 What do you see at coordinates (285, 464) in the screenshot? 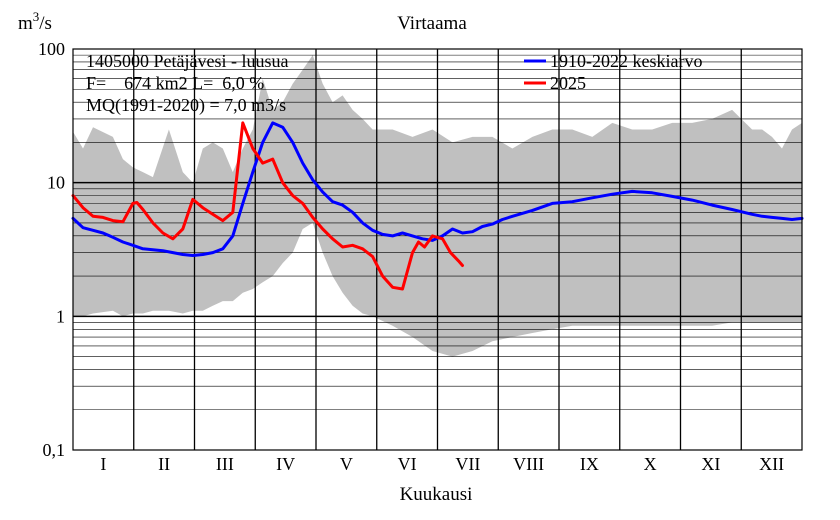
I see `x-tick-label: IV` at bounding box center [285, 464].